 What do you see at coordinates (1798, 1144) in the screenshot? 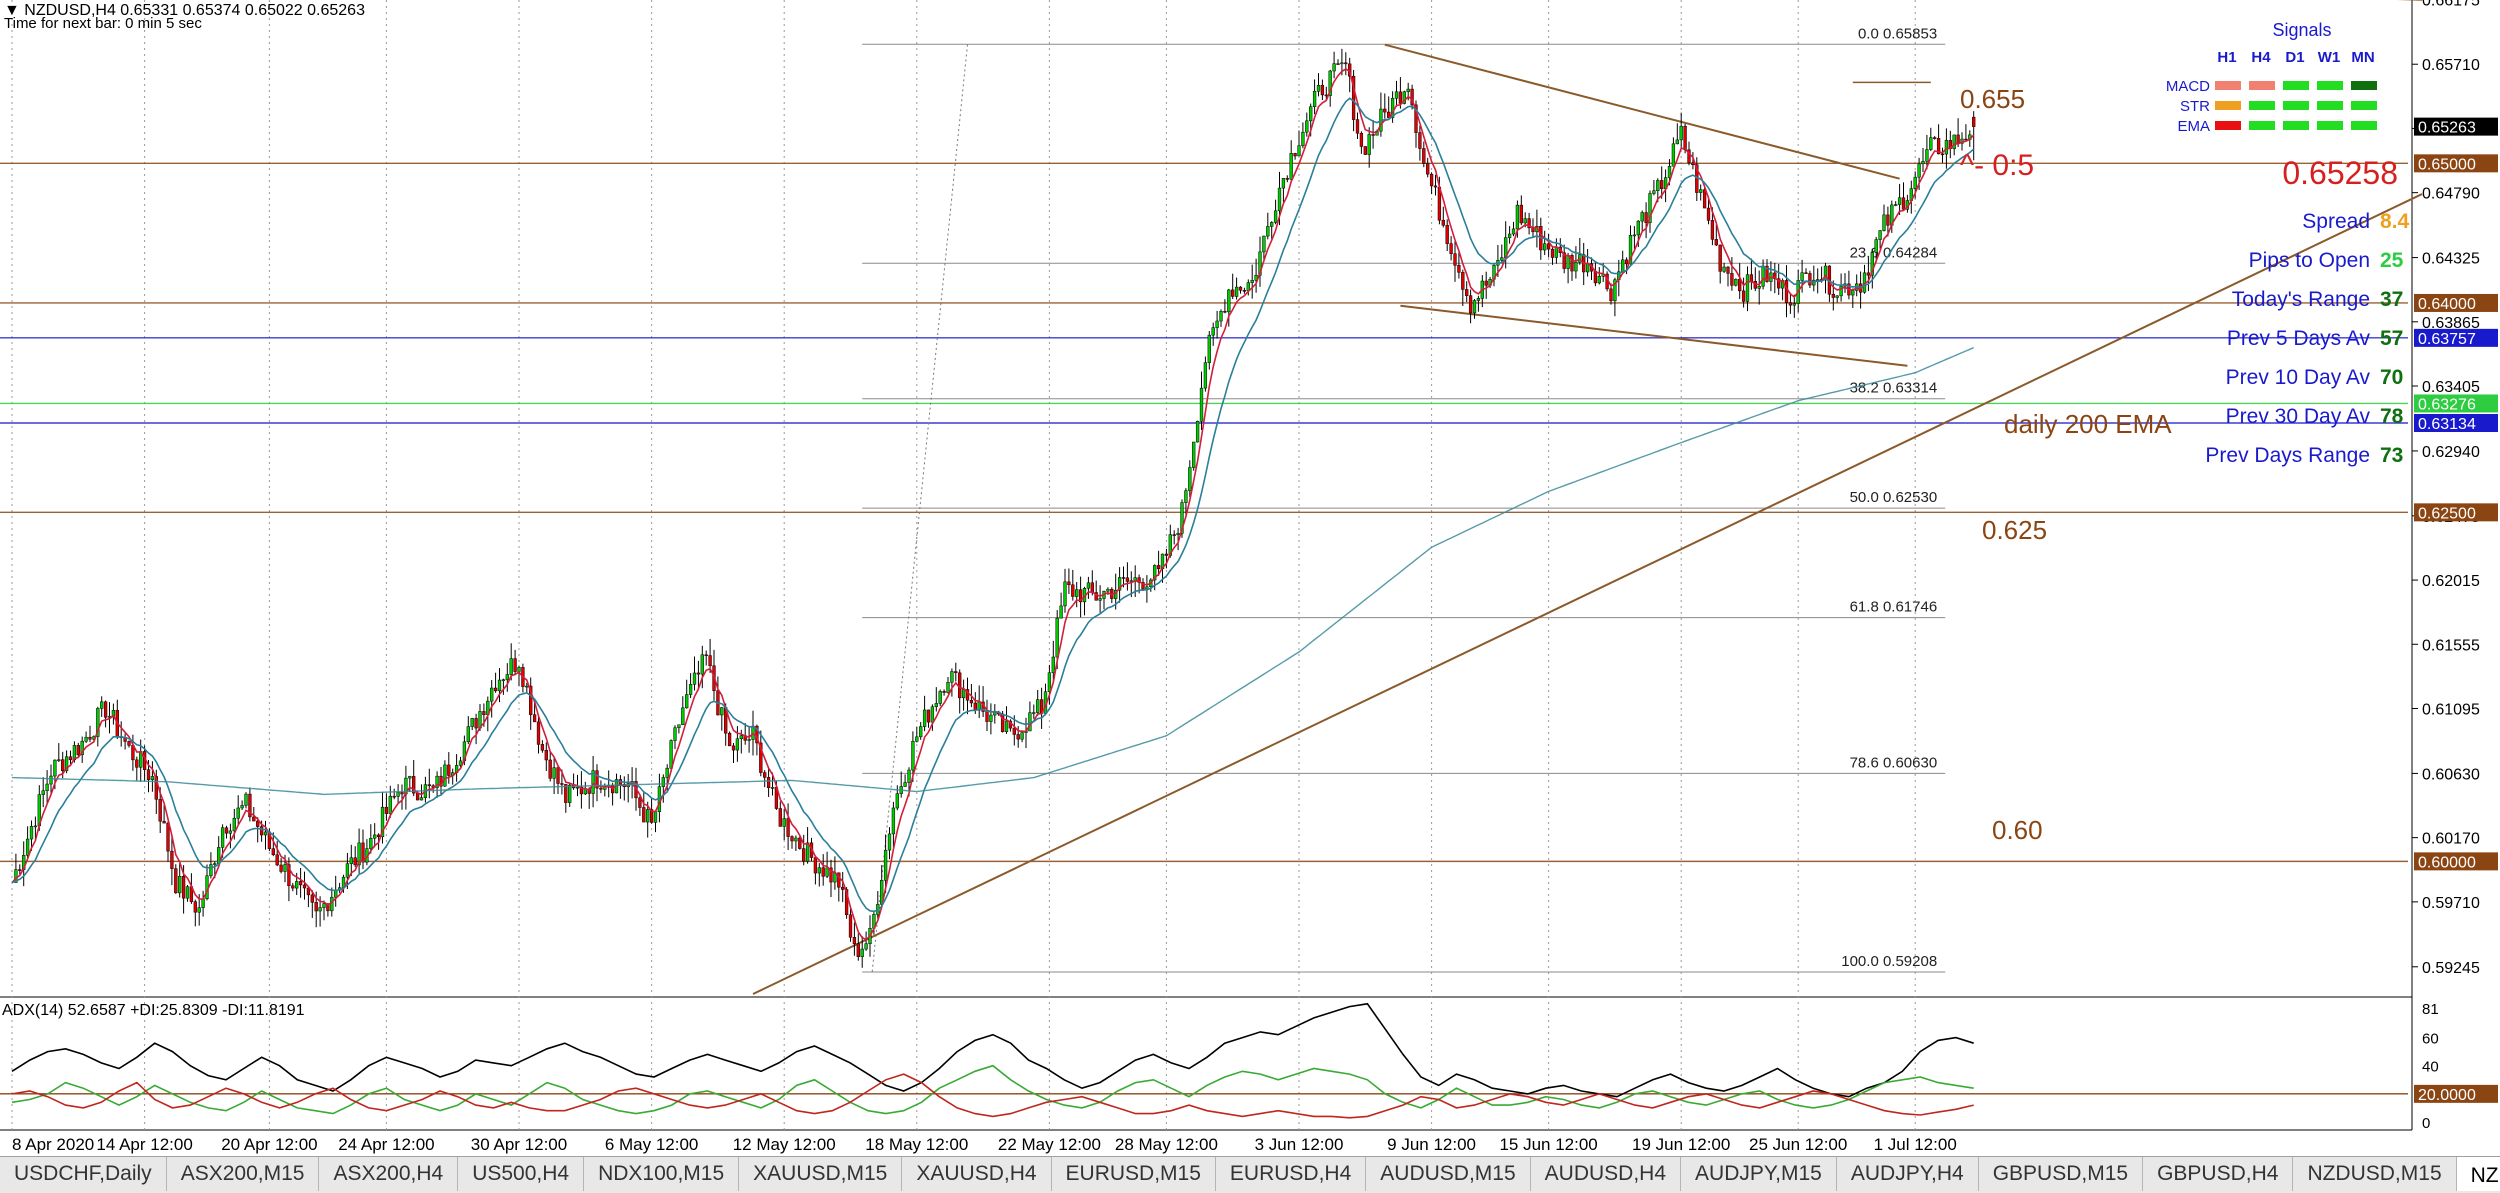
I see `time-tick-label: 25 Jun 12:00` at bounding box center [1798, 1144].